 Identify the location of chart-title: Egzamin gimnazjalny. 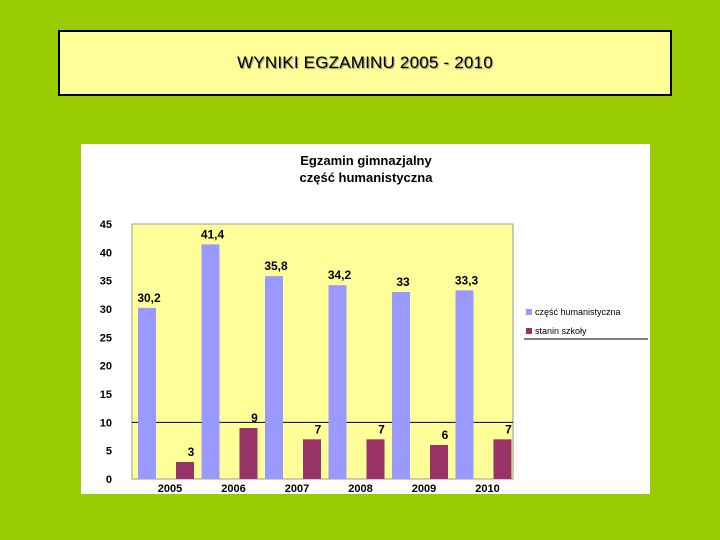
(366, 160).